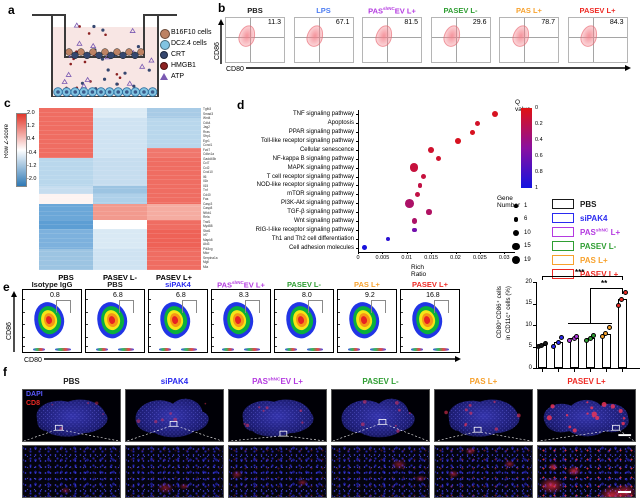 The height and width of the screenshot is (502, 640). Describe the element at coordinates (537, 188) in the screenshot. I see `qvalue-tick-label: 1` at that location.